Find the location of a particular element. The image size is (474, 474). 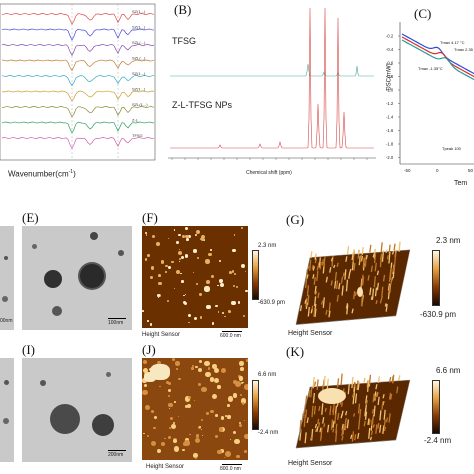

dsc-ylabel: DSC(mW) is located at coordinates (389, 77).